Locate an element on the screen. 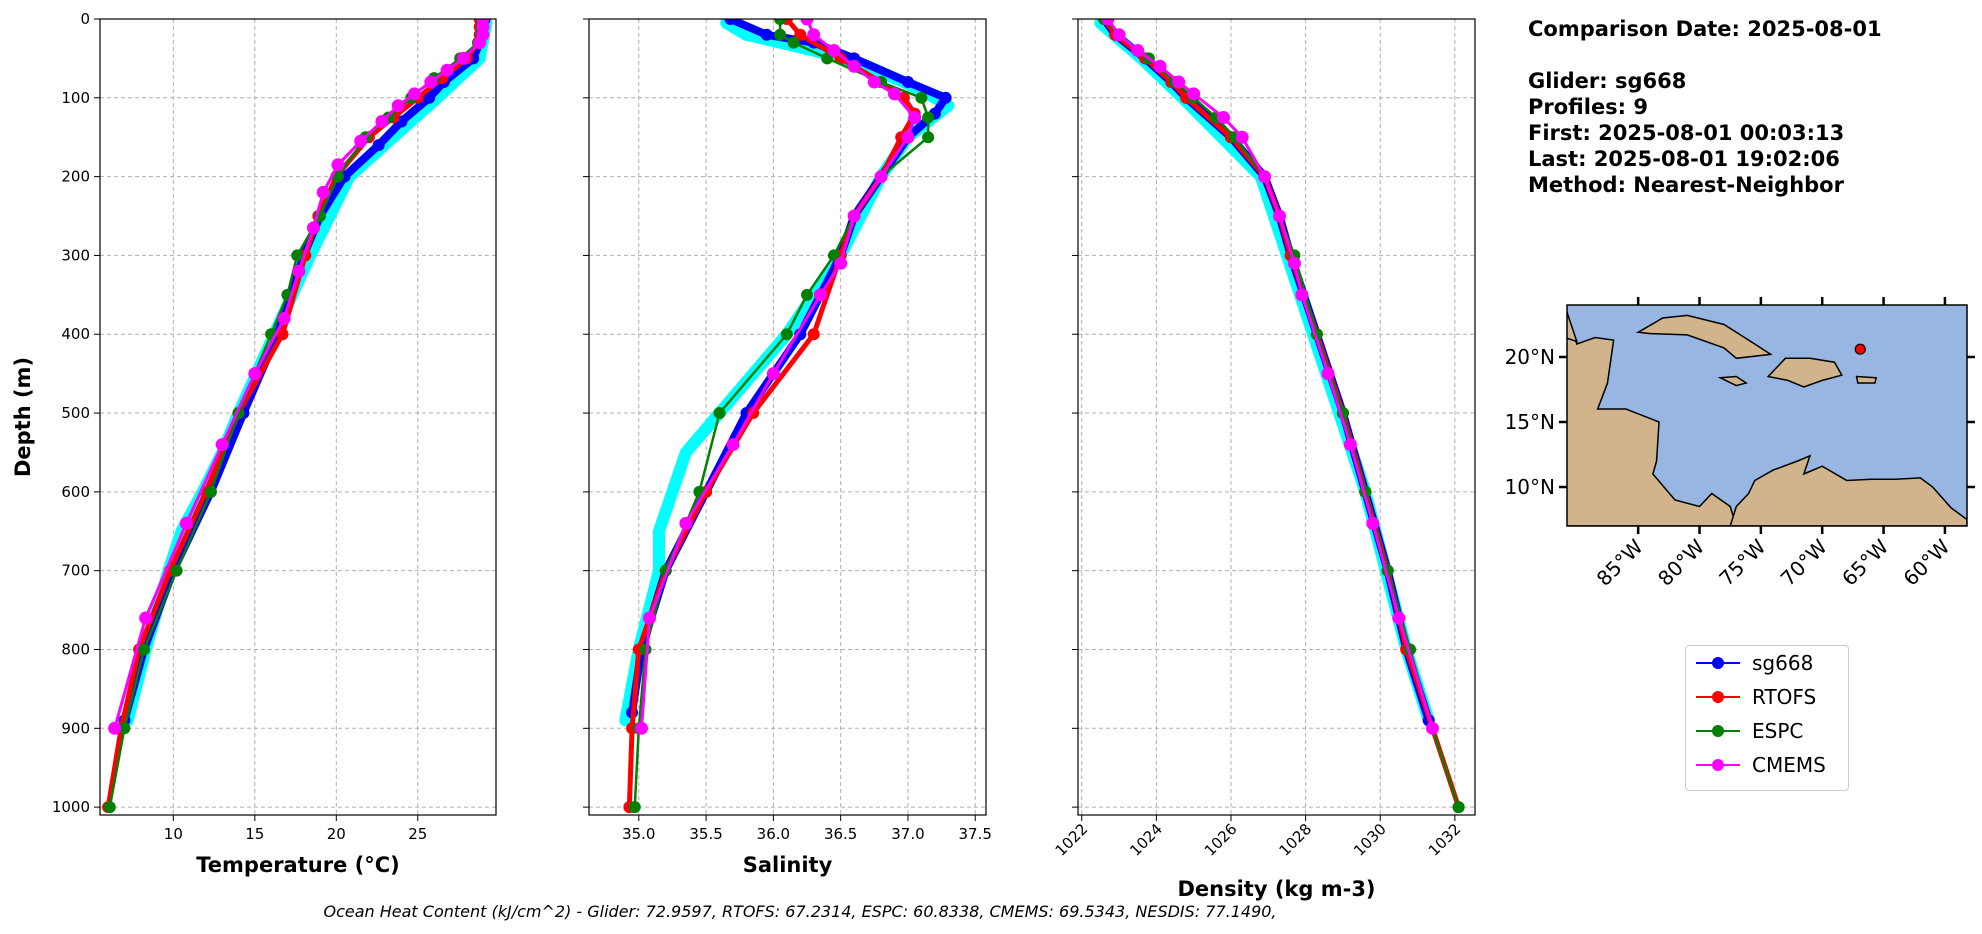  x-tick-label: 1024 is located at coordinates (1146, 840).